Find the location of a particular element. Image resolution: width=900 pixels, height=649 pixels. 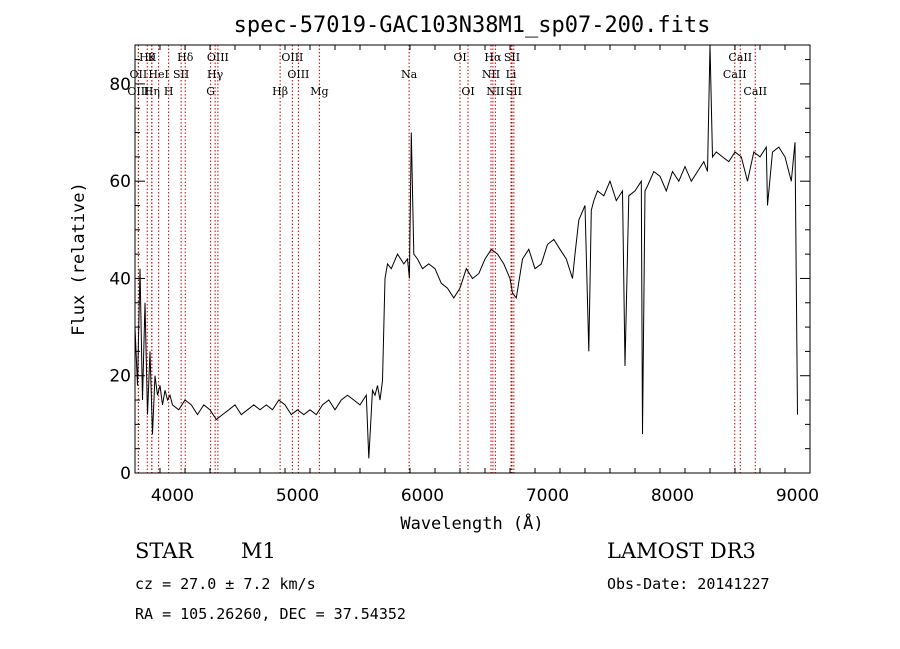

x-tick-label-8000: 8000 is located at coordinates (672, 496).